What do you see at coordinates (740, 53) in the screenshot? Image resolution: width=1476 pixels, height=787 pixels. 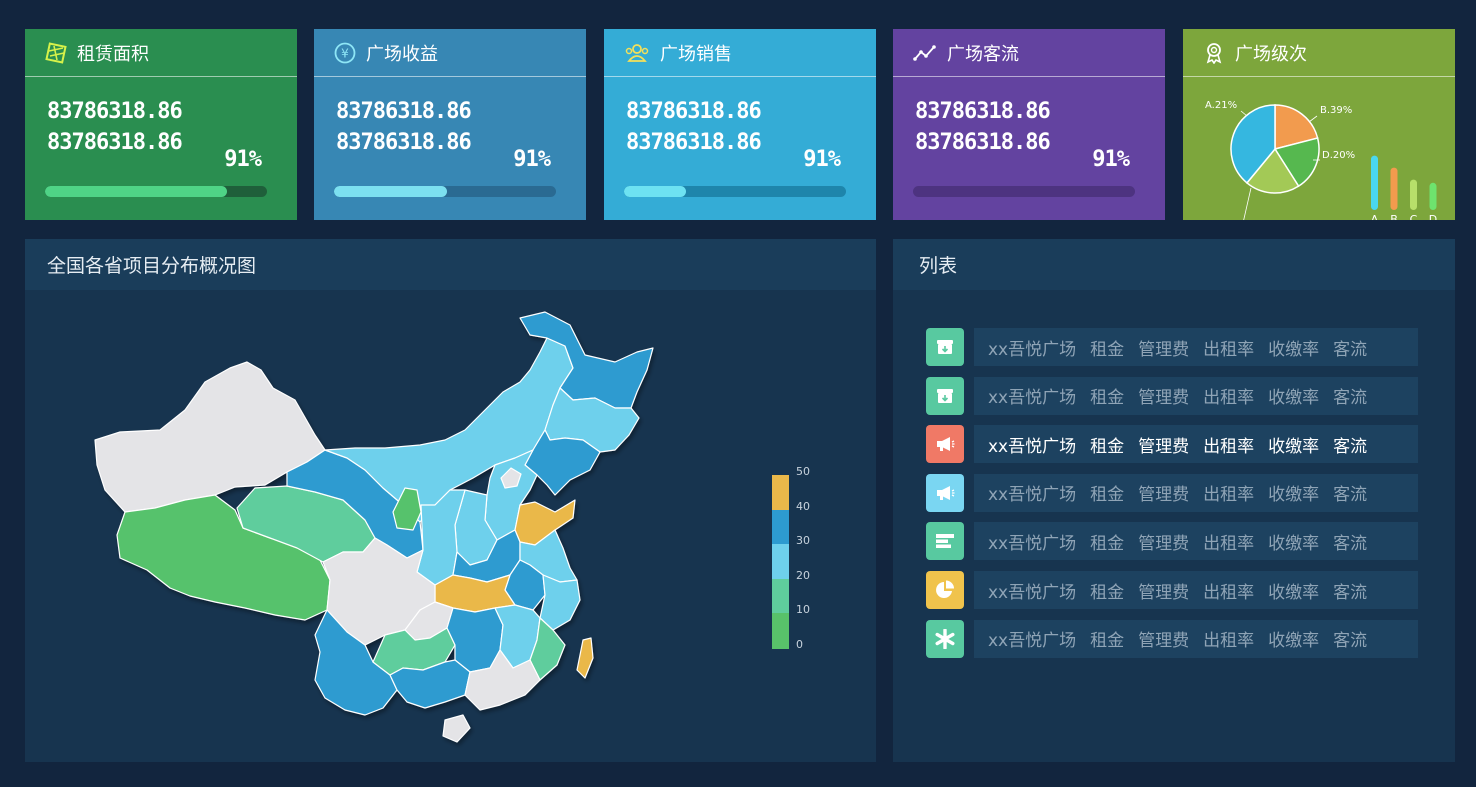 I see `kpi-card-header: 广场销售` at bounding box center [740, 53].